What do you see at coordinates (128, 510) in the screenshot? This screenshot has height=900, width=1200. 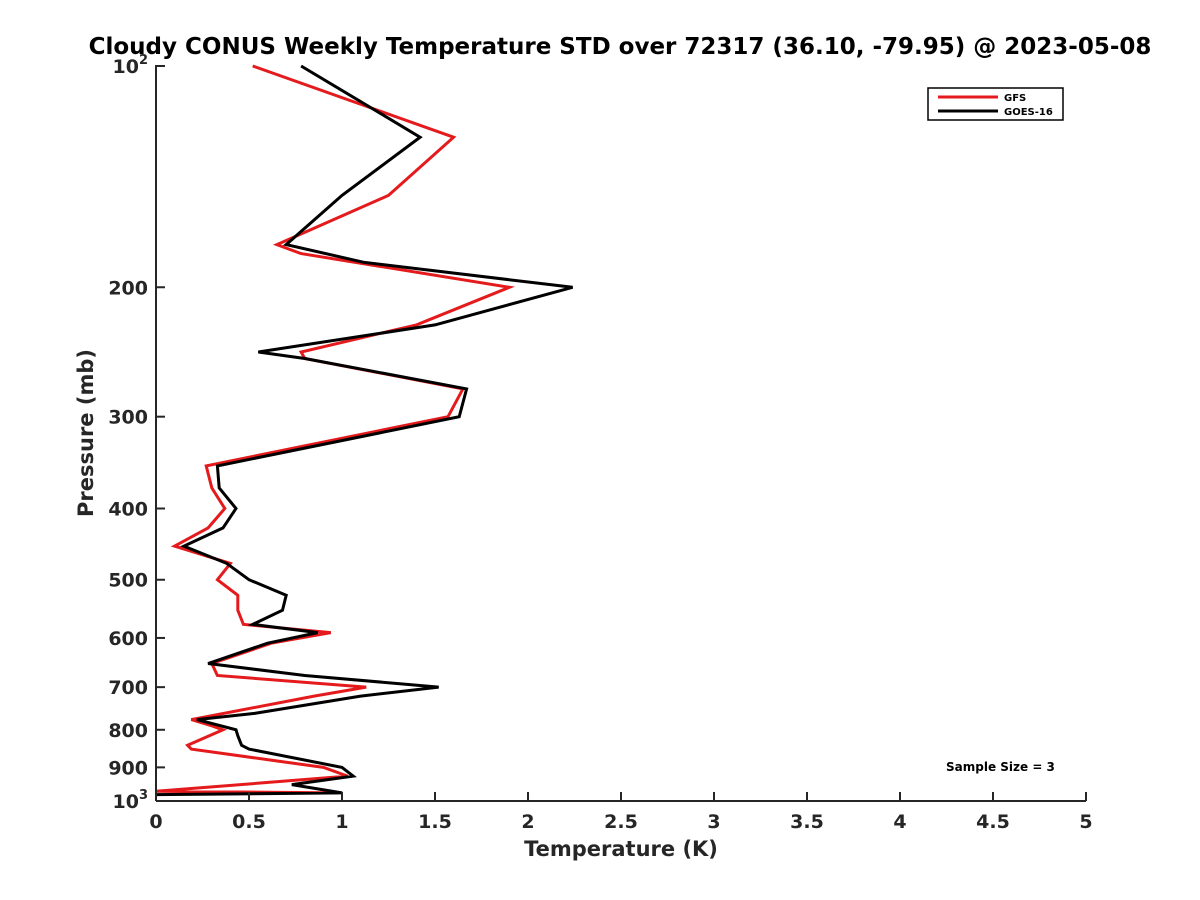 I see `y-tick-label: 400` at bounding box center [128, 510].